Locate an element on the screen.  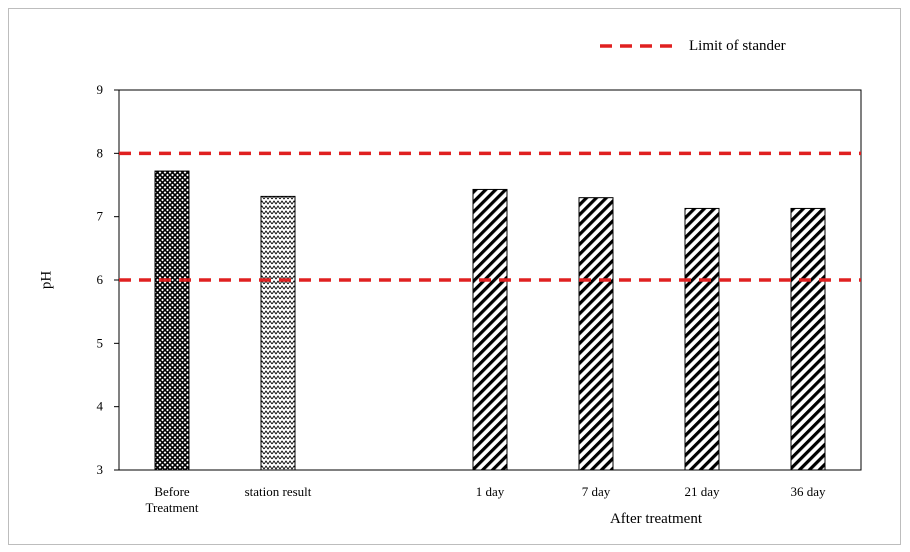
y-tick-label: 8 is located at coordinates (100, 152).